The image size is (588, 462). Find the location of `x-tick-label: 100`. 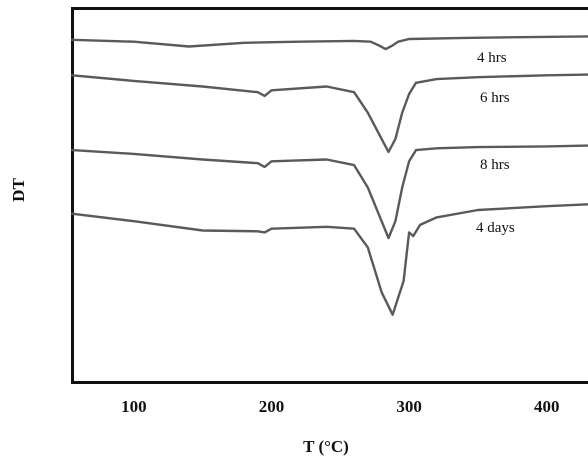

x-tick-label: 100 is located at coordinates (134, 406).